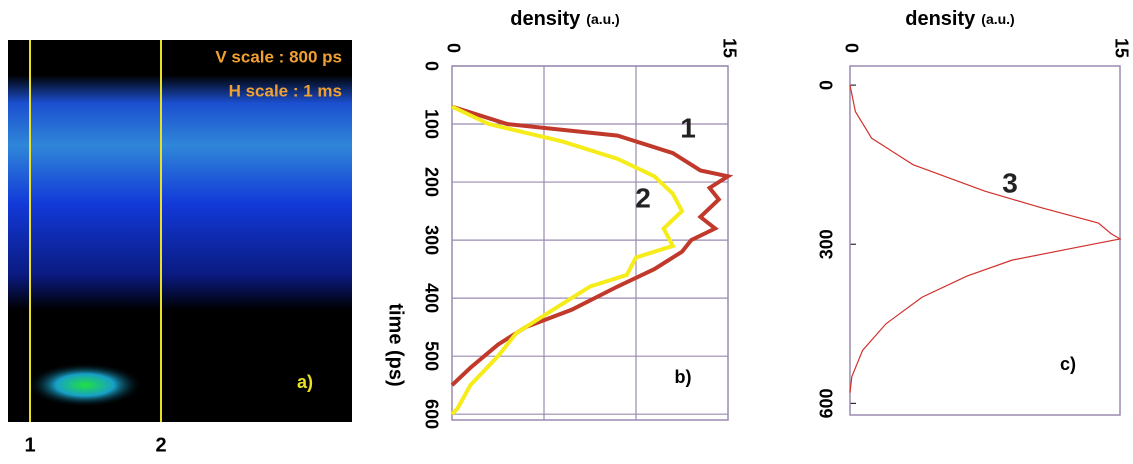  I want to click on line-label: 2, so click(160, 445).